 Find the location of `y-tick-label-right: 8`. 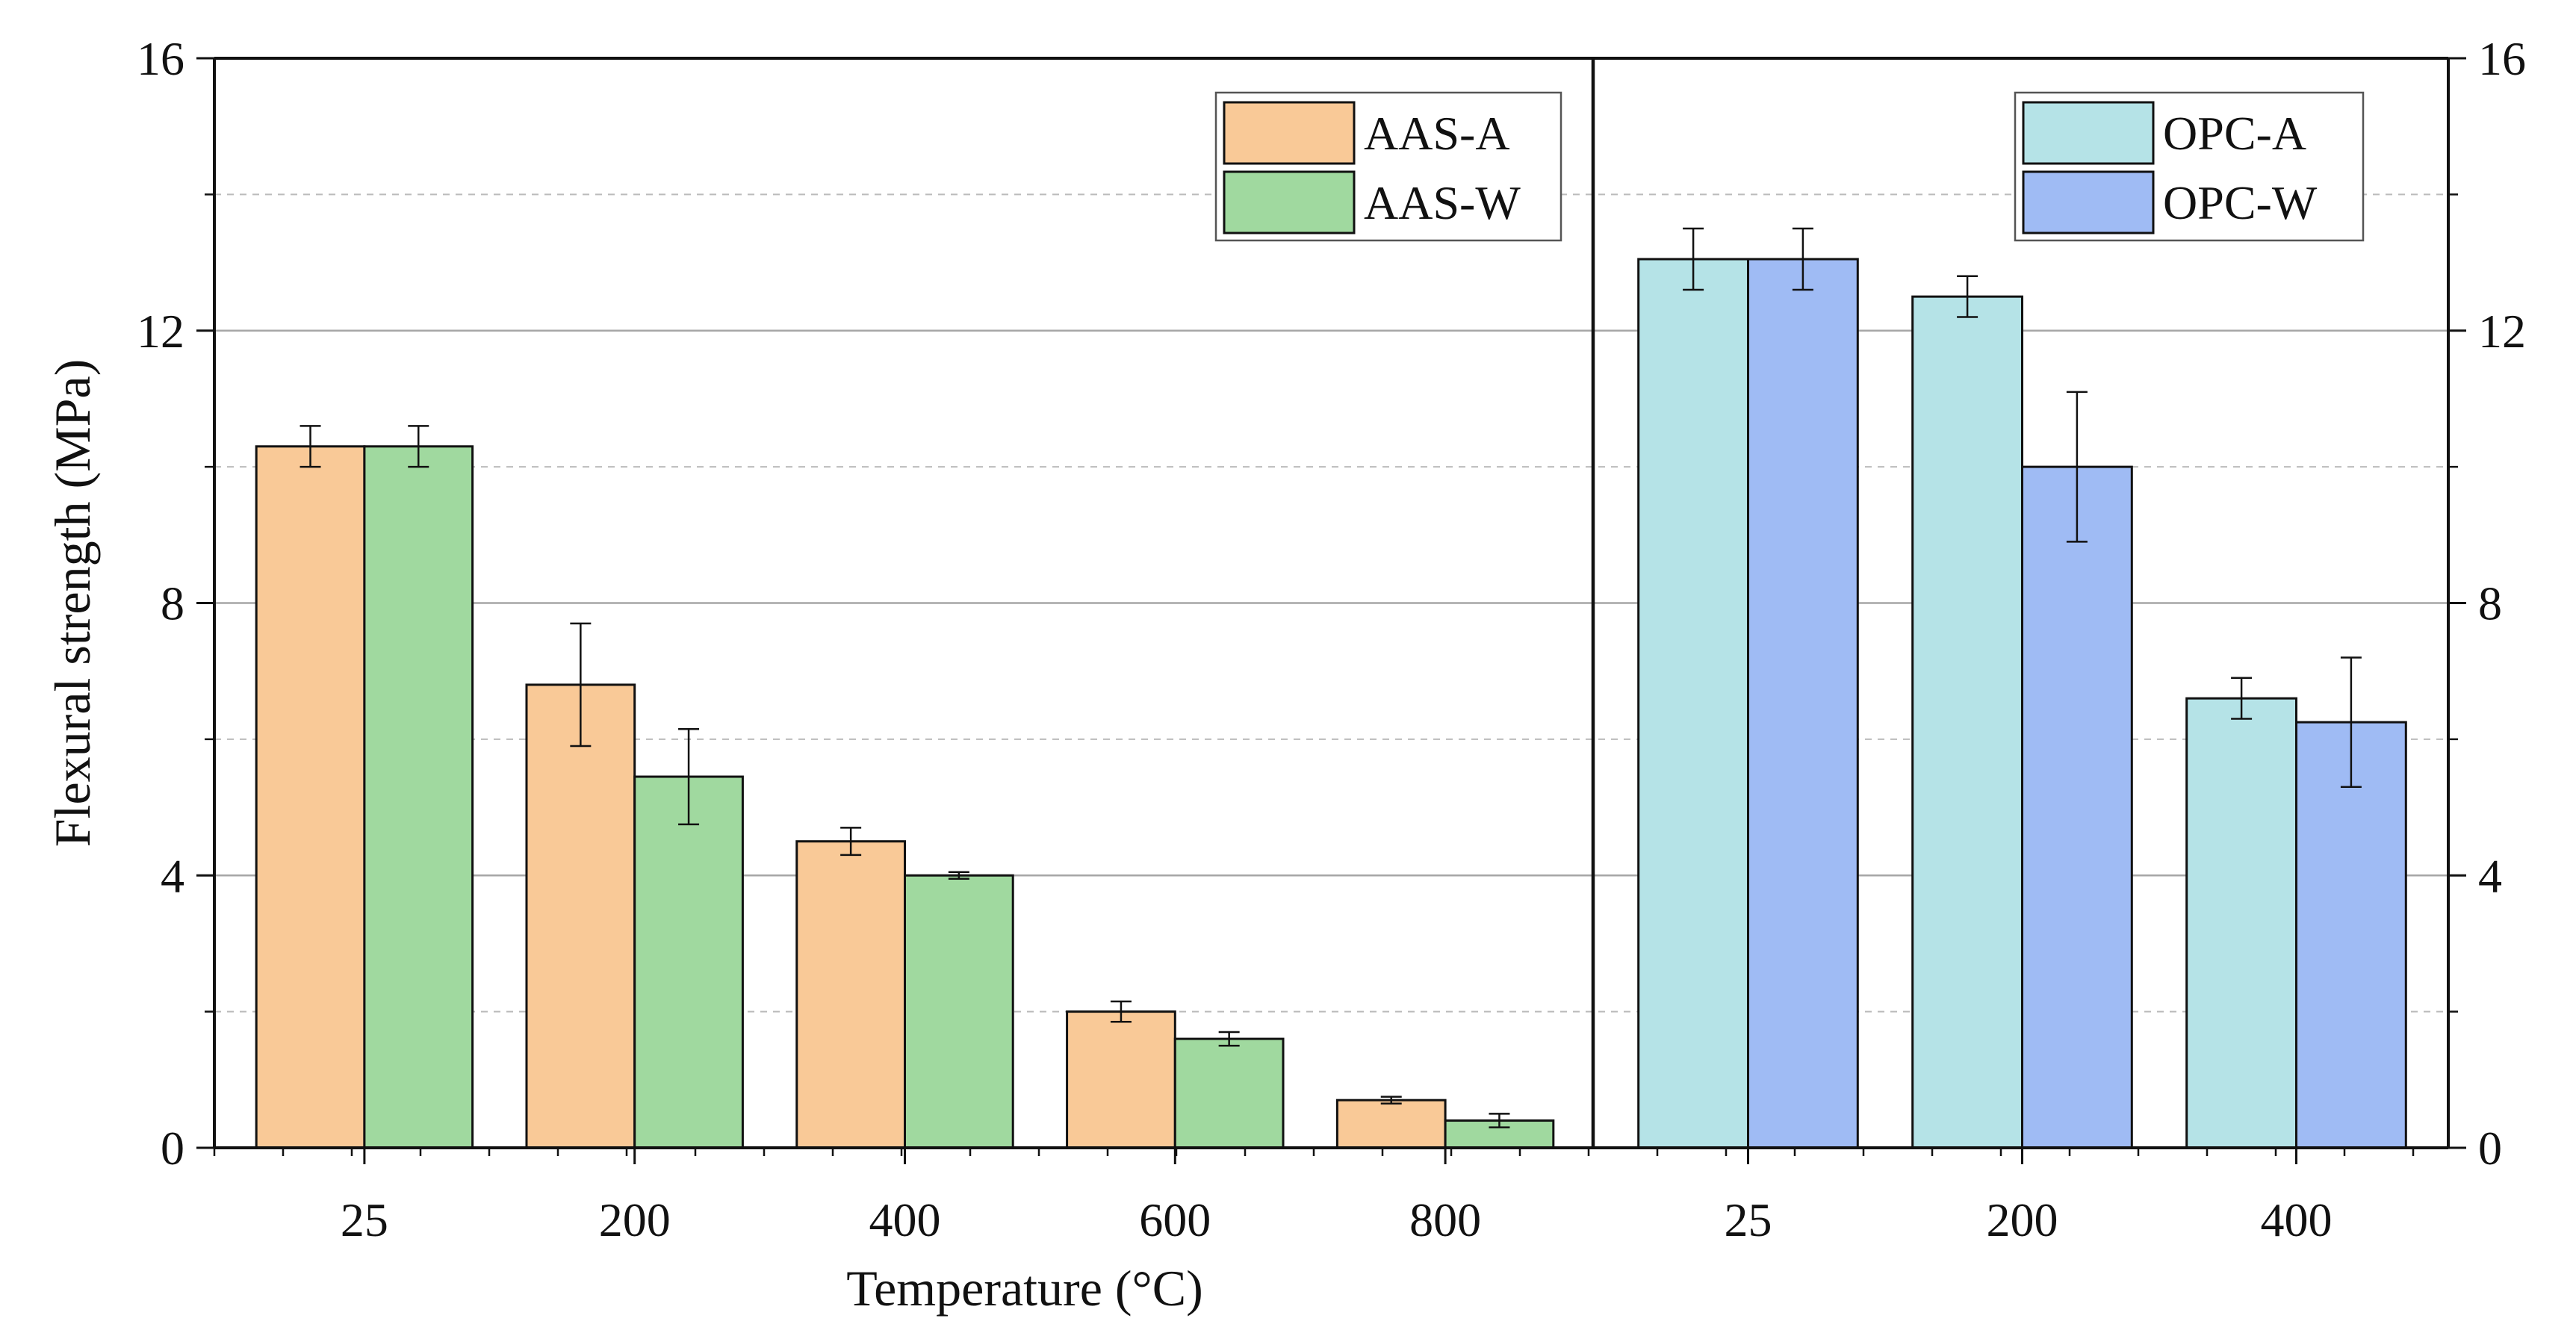

y-tick-label-right: 8 is located at coordinates (2490, 603).